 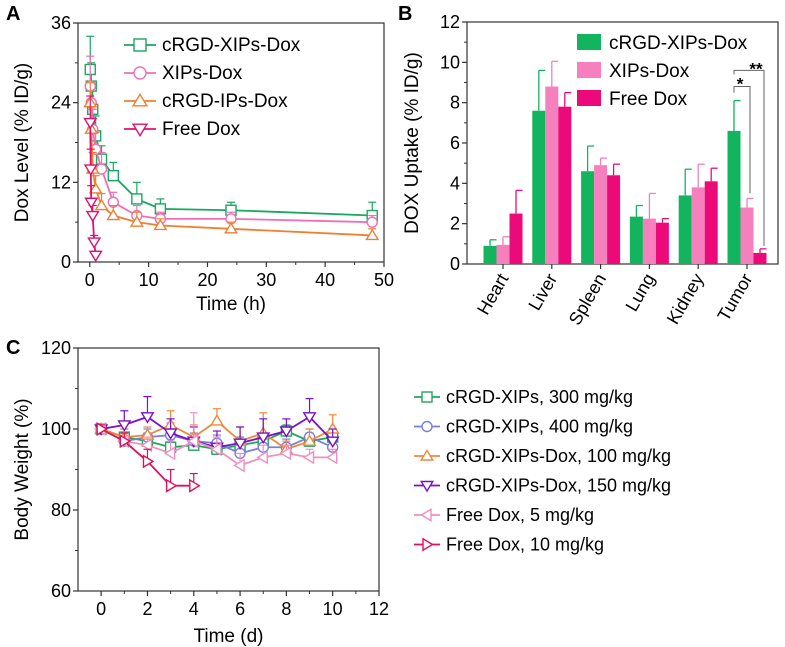 I want to click on legend-label: Free Dox, 10 mg/kg, so click(x=525, y=545).